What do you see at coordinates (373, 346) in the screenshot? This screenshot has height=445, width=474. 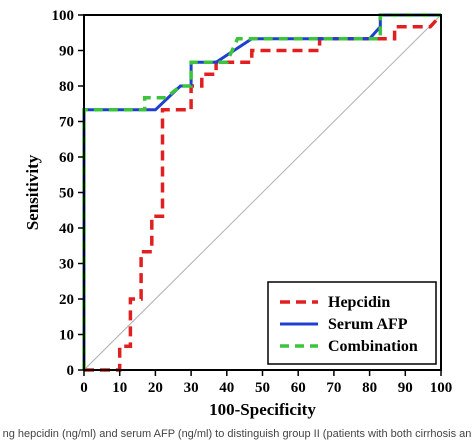 I see `legend-label: Combination` at bounding box center [373, 346].